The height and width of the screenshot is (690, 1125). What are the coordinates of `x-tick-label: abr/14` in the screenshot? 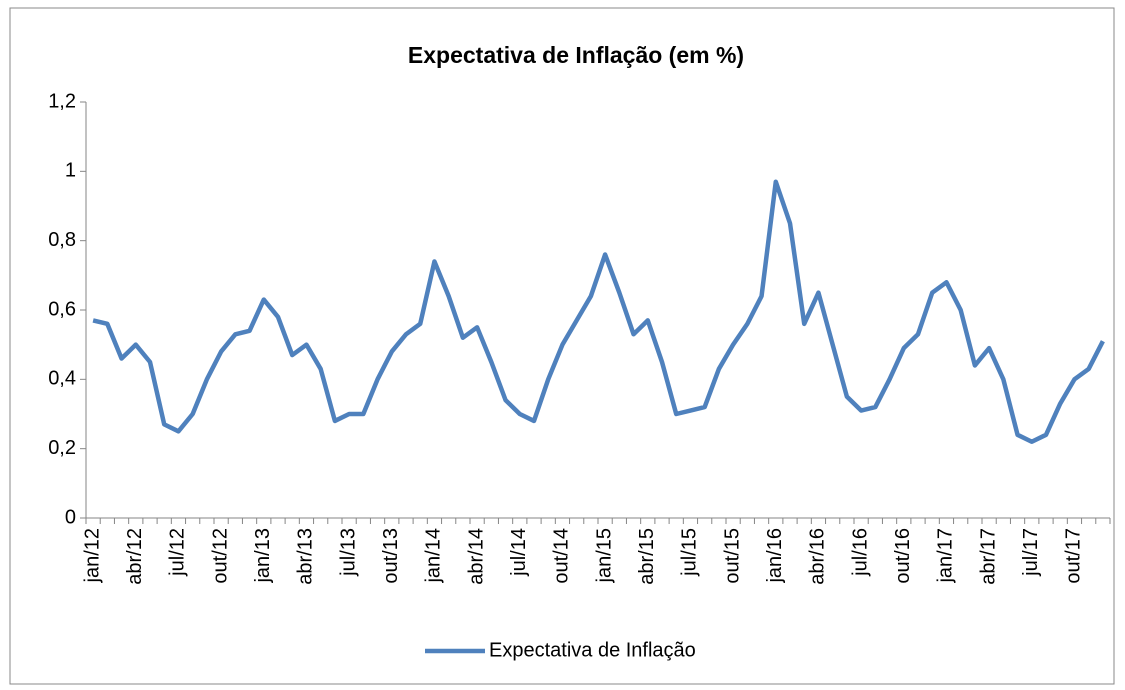 It's located at (476, 556).